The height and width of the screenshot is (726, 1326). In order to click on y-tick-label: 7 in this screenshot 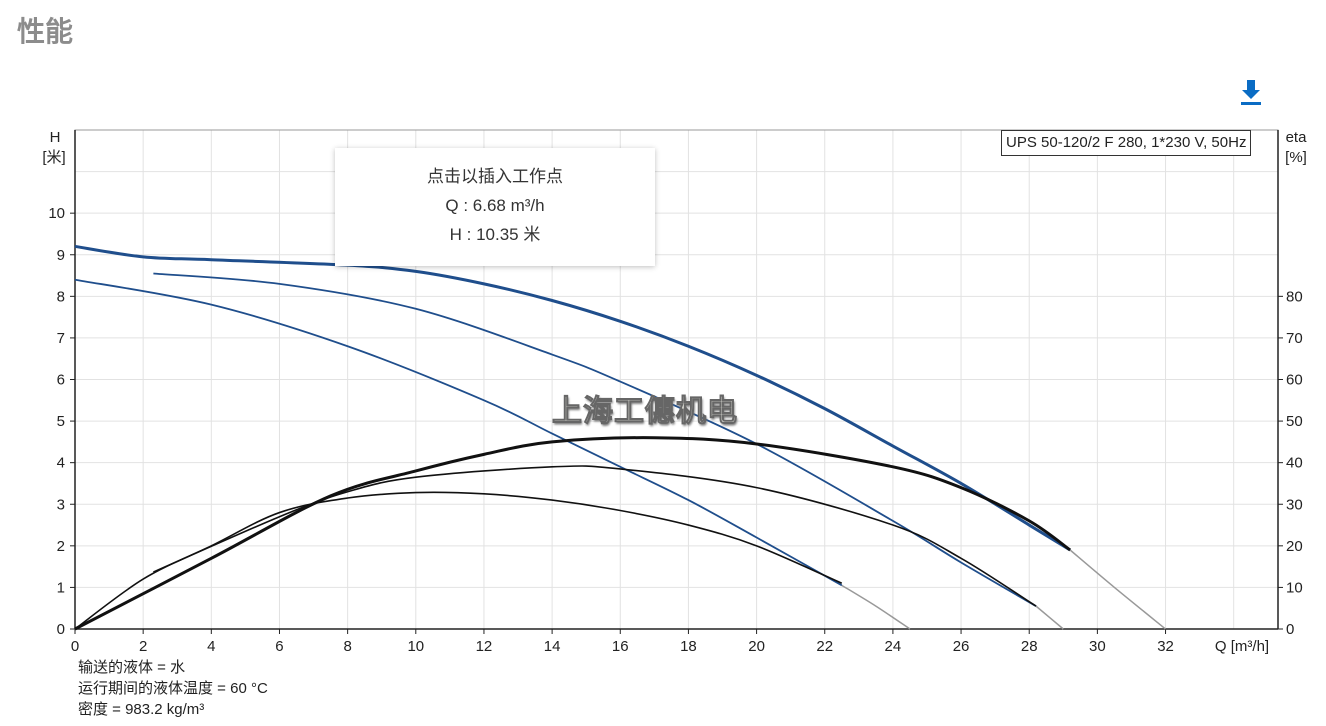, I will do `click(61, 338)`.